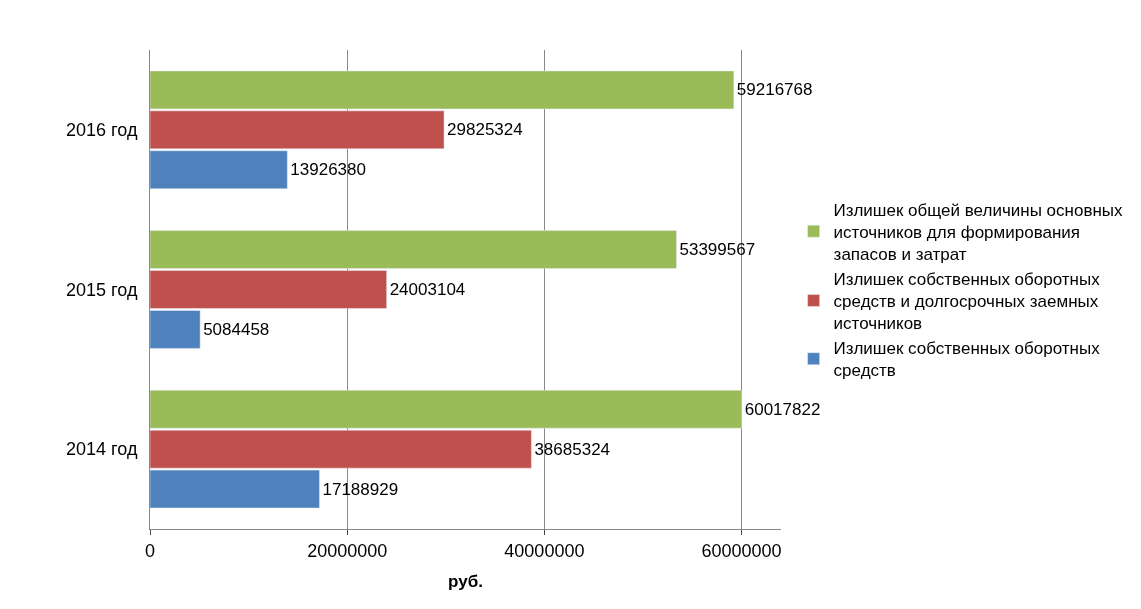 The image size is (1141, 609). Describe the element at coordinates (485, 130) in the screenshot. I see `data-label: 29825324` at that location.